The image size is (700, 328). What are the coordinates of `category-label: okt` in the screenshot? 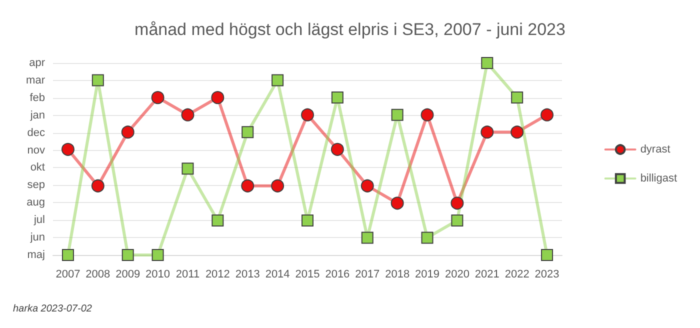 It's located at (37, 168).